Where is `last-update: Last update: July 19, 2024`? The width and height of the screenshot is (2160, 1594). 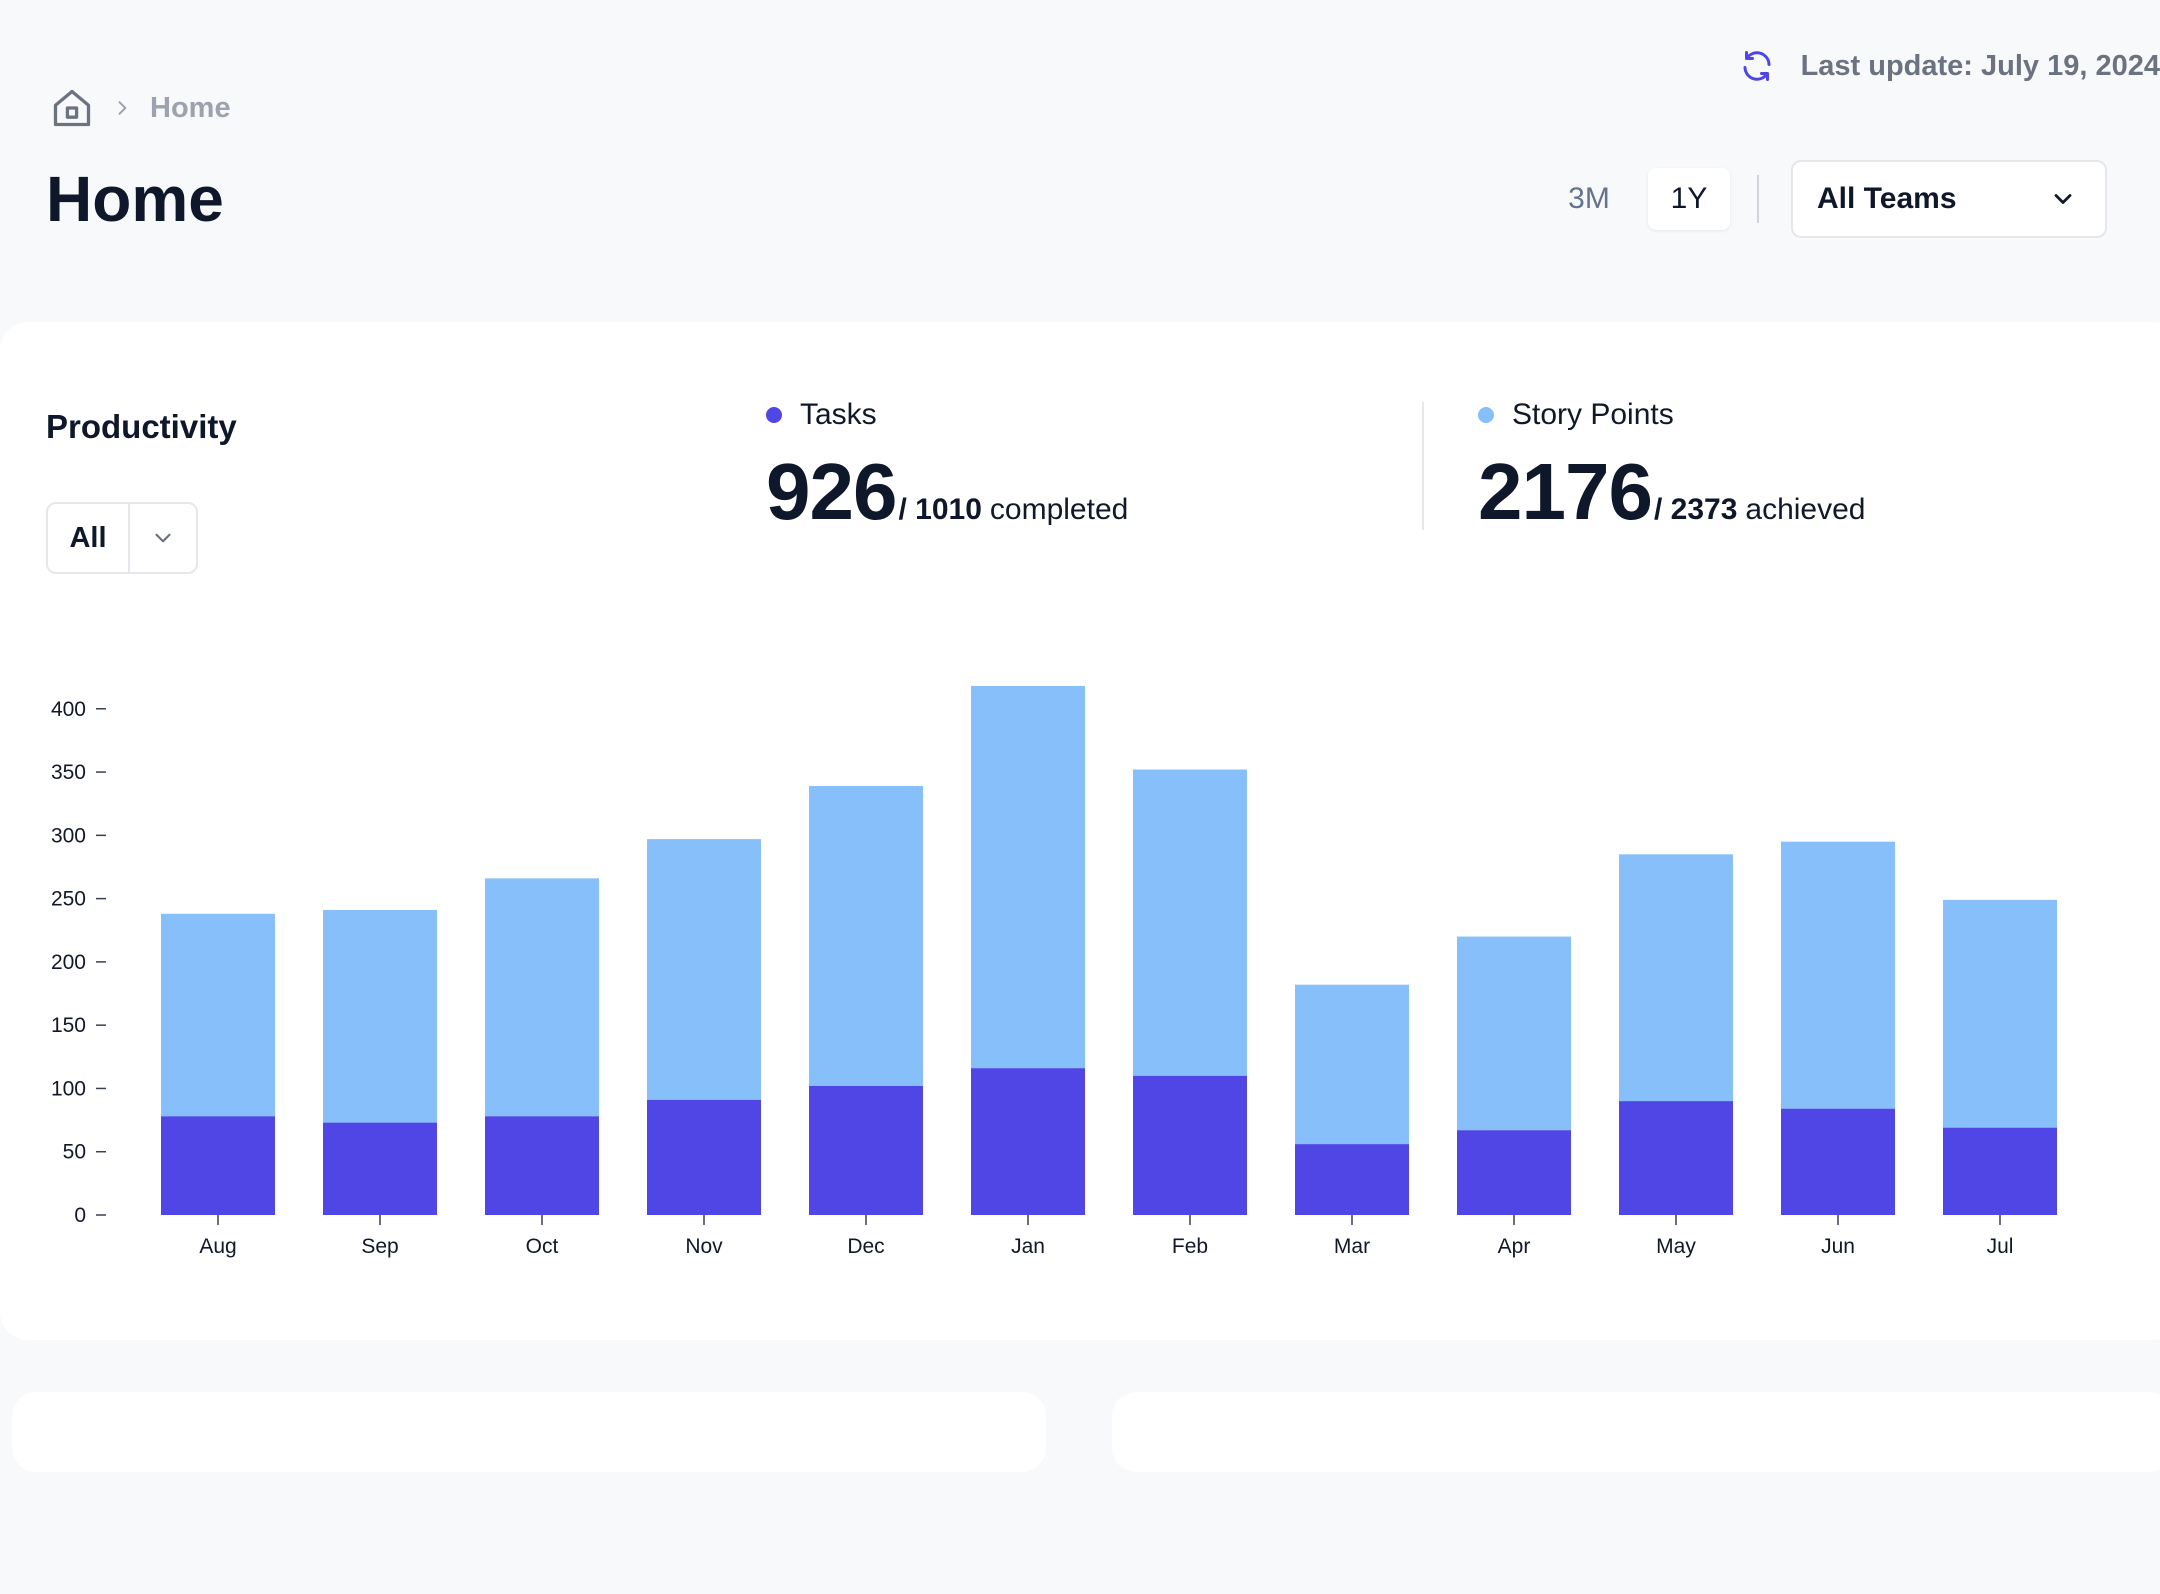
last-update: Last update: July 19, 2024 is located at coordinates (1949, 66).